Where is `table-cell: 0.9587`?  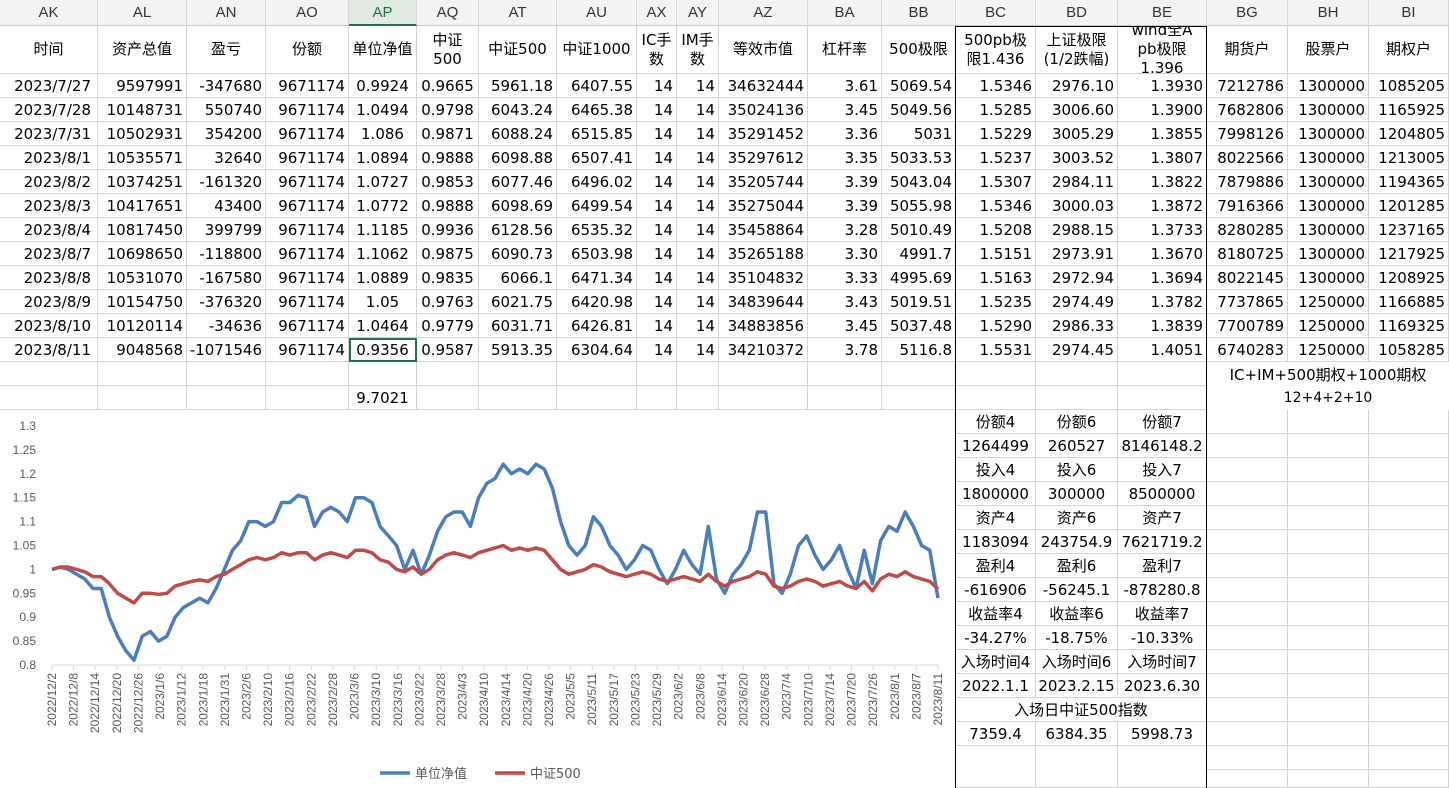
table-cell: 0.9587 is located at coordinates (448, 350).